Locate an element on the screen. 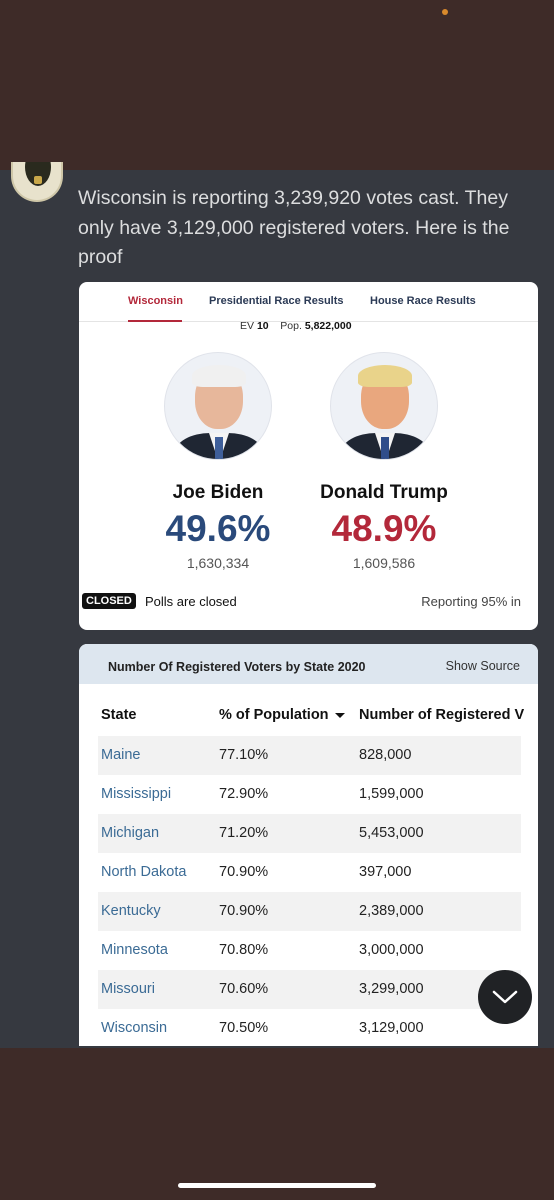 This screenshot has height=1200, width=554. percent-cell: 72.90% is located at coordinates (244, 794).